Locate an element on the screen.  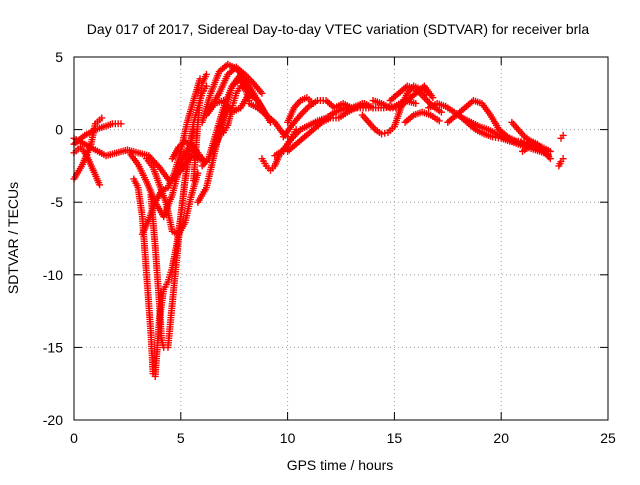
series-sat-aa is located at coordinates (403, 97).